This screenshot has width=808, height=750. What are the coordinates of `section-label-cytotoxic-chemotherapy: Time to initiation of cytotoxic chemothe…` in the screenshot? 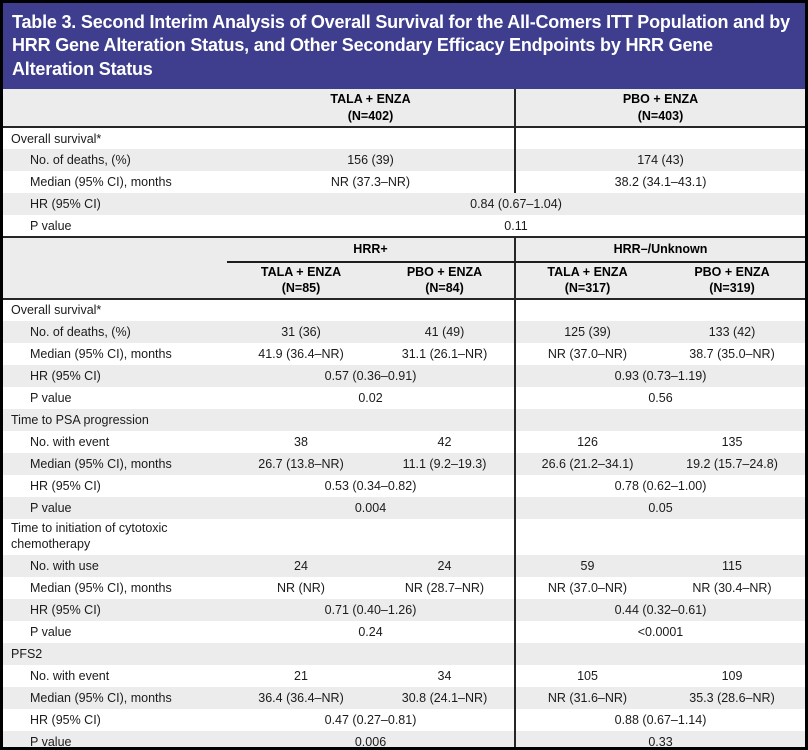 It's located at (259, 536).